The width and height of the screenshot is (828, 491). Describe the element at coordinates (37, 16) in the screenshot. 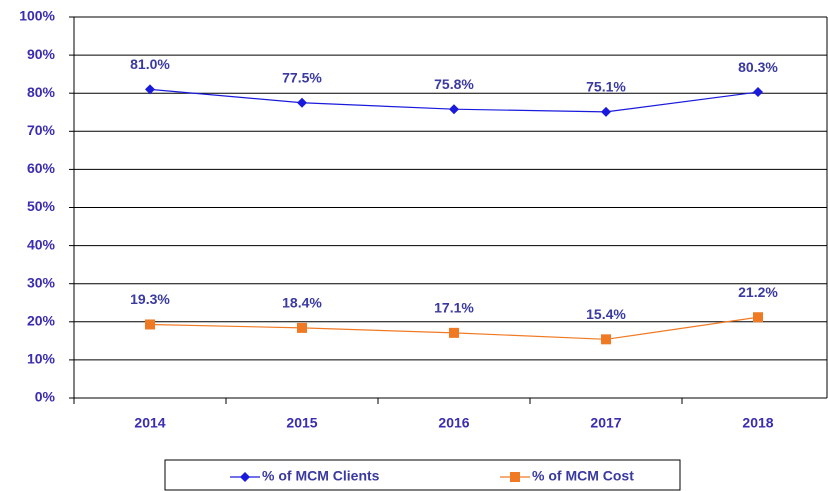

I see `y-tick-label: 100%` at that location.